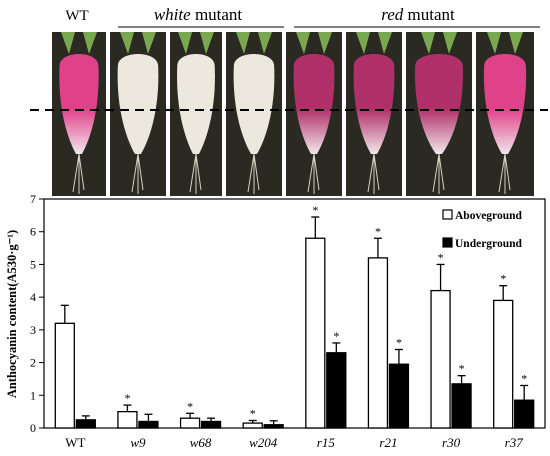 The height and width of the screenshot is (456, 550). I want to click on header-wt-label: WT, so click(76, 16).